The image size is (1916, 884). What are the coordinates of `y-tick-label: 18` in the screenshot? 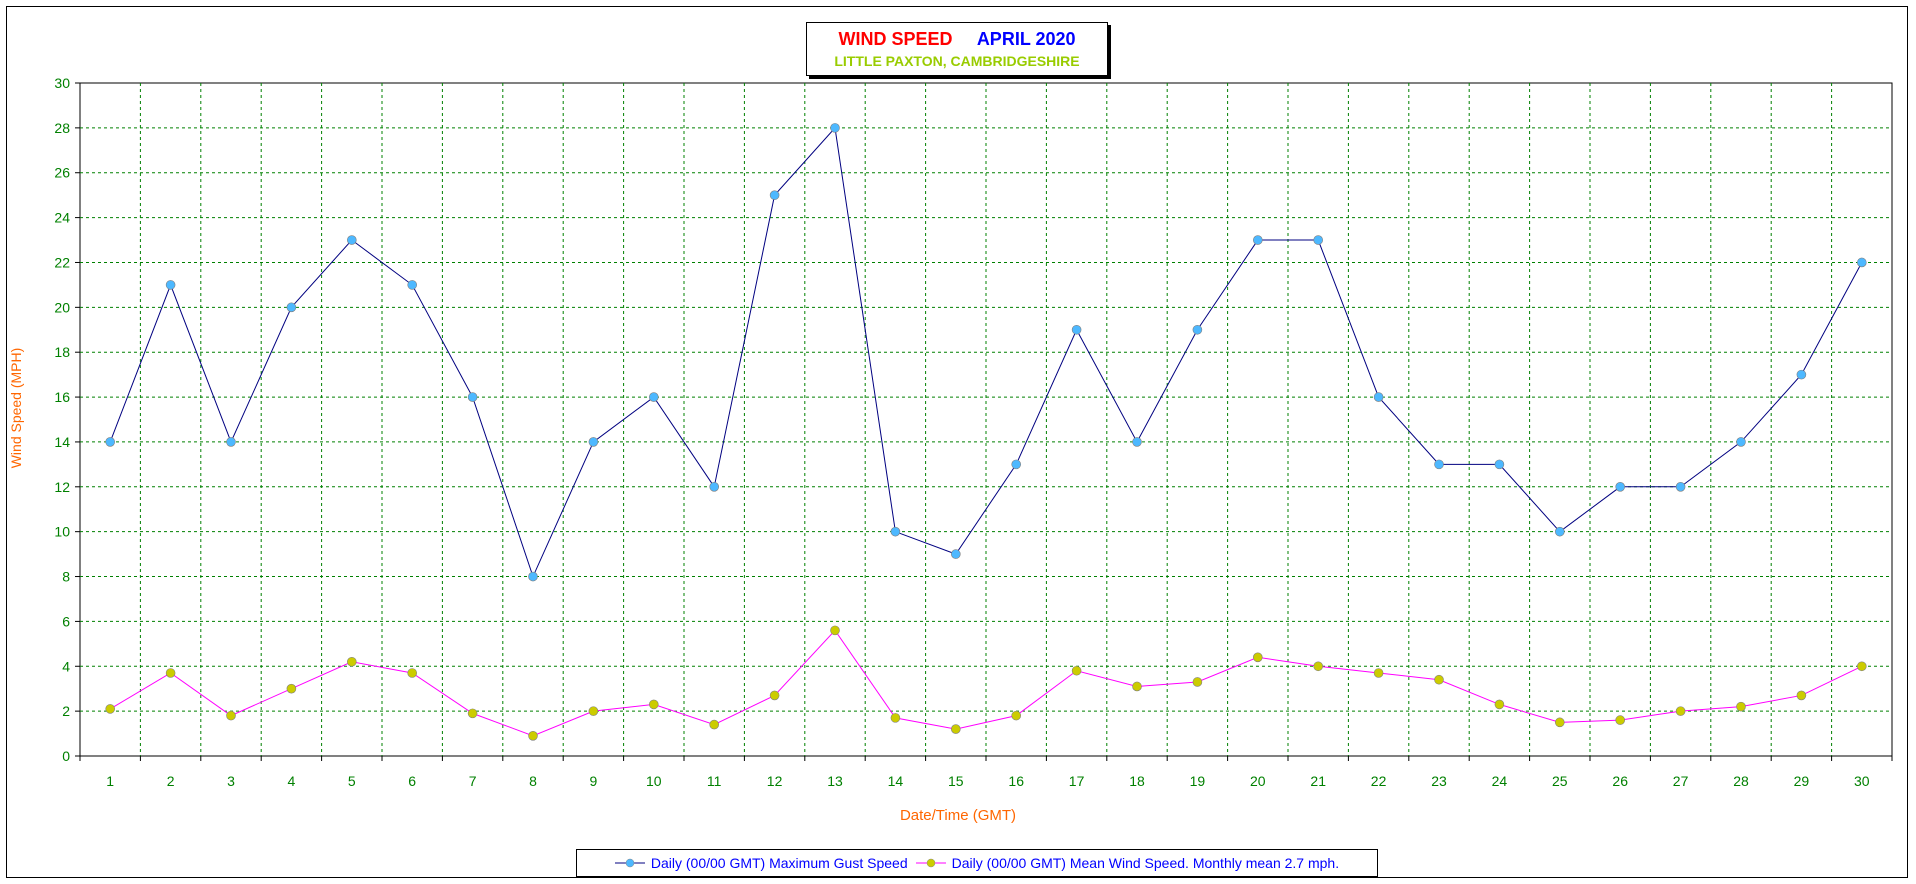 It's located at (62, 352).